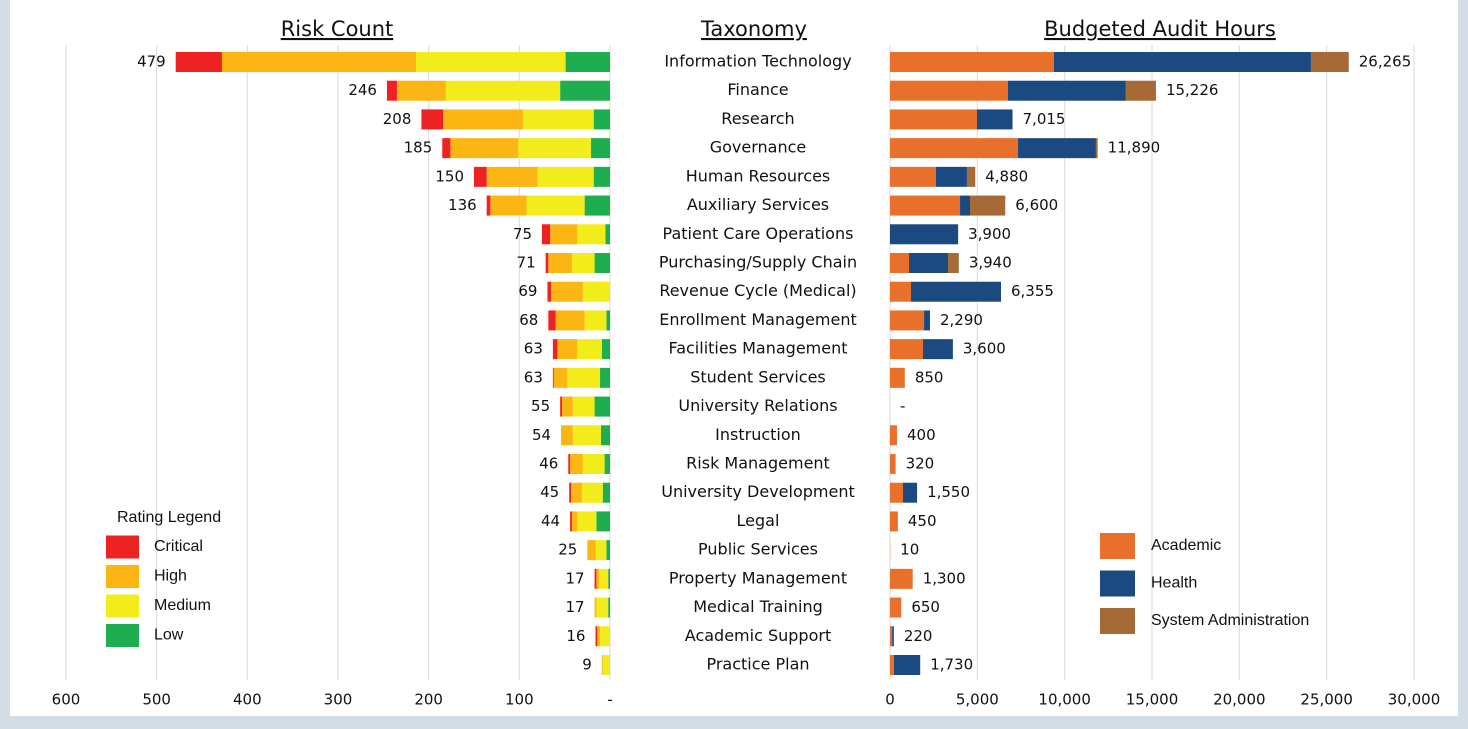  I want to click on category-label: Facilities Management, so click(757, 348).